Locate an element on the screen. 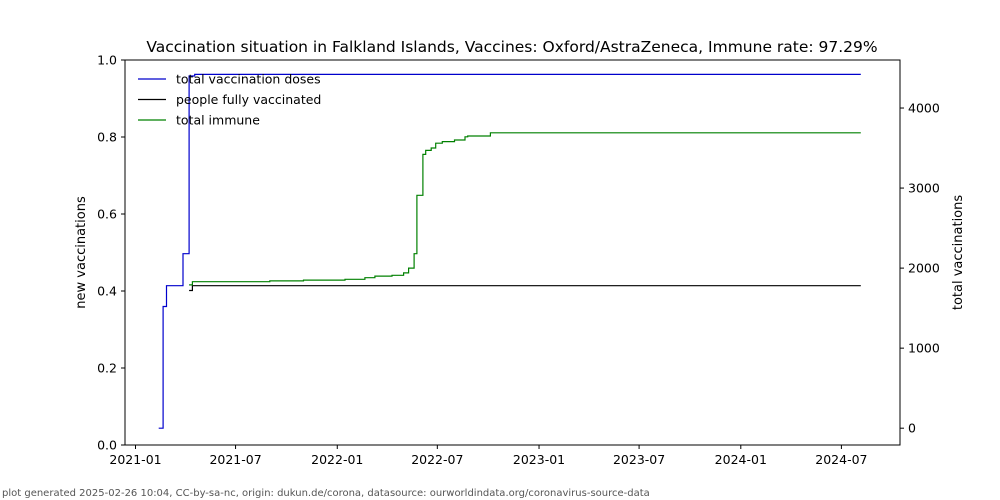 The height and width of the screenshot is (500, 1000). x-tick-label: 2021-07 is located at coordinates (235, 459).